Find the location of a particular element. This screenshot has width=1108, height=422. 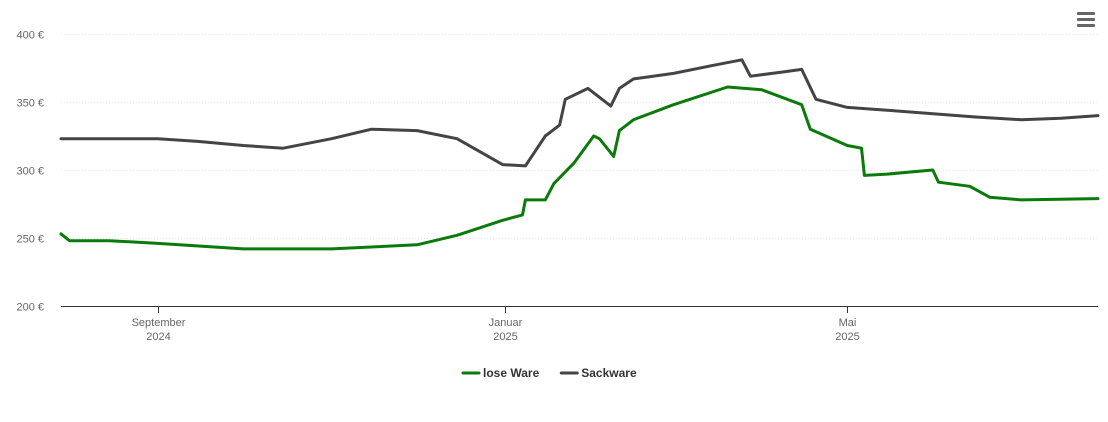

legend-item-0: lose Ware is located at coordinates (500, 373).